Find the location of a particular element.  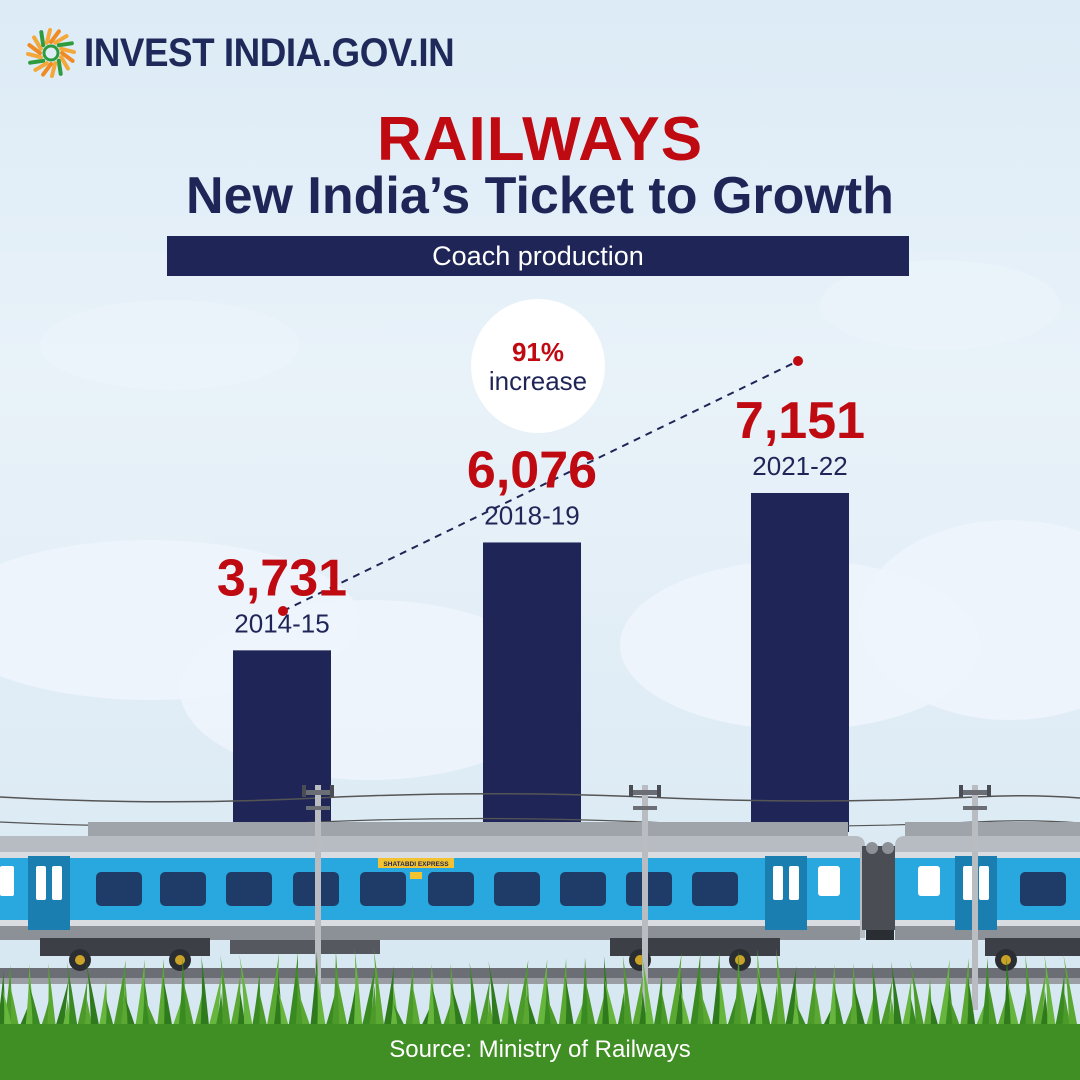

train-coach-right is located at coordinates (987, 896).